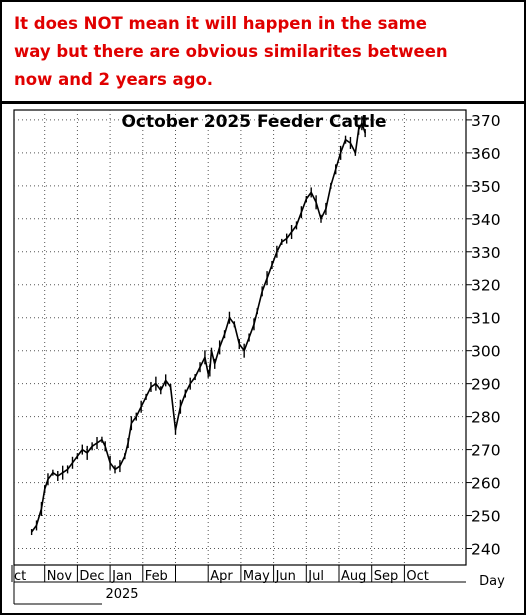  Describe the element at coordinates (156, 576) in the screenshot. I see `x-tick-label: Feb` at that location.